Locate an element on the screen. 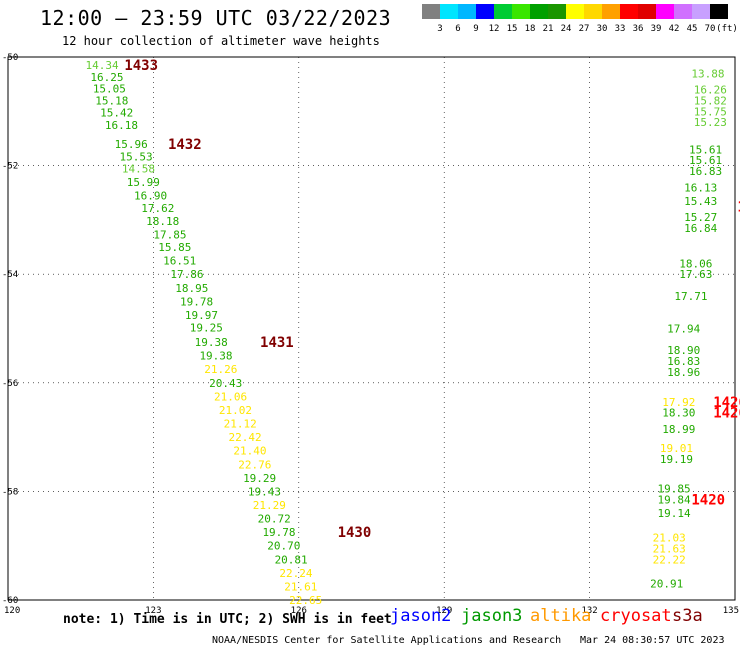 The height and width of the screenshot is (650, 740). legend-label: 12 is located at coordinates (494, 29).